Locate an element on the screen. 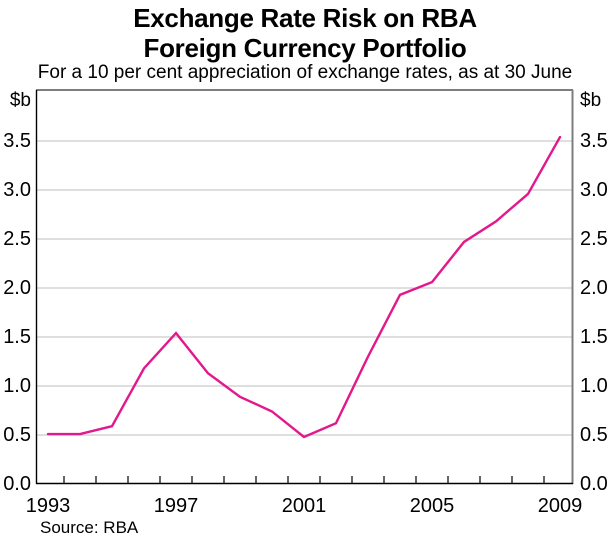 The width and height of the screenshot is (610, 541). x-axis-tick-label: 1993 is located at coordinates (48, 506).